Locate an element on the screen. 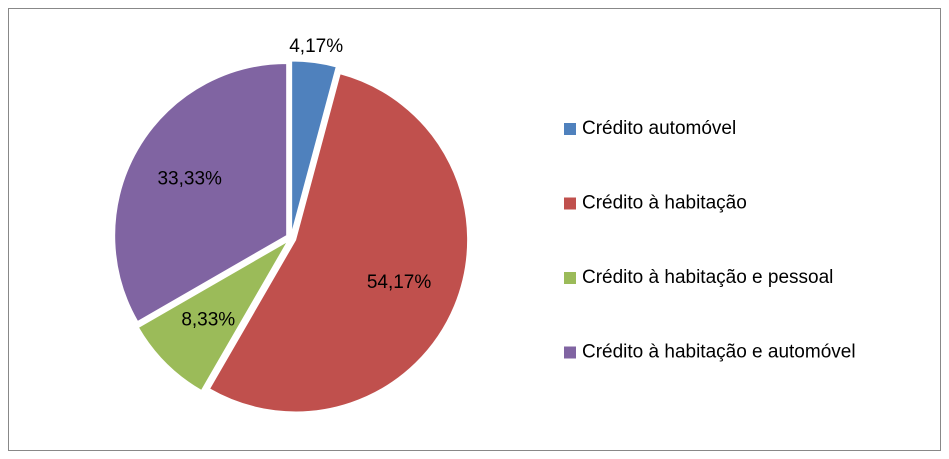 Image resolution: width=949 pixels, height=459 pixels. data-label: 54,17% is located at coordinates (399, 282).